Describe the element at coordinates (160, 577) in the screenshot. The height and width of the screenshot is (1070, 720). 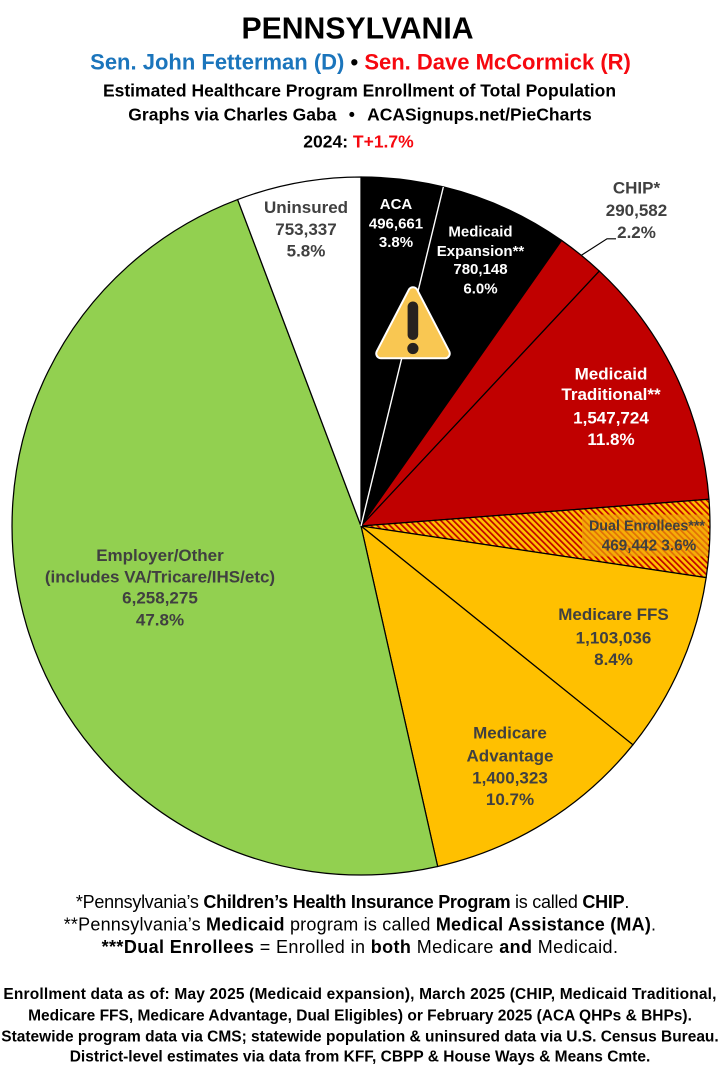
I see `svg-text: (includes VA/Tricare/IHS/etc)` at that location.